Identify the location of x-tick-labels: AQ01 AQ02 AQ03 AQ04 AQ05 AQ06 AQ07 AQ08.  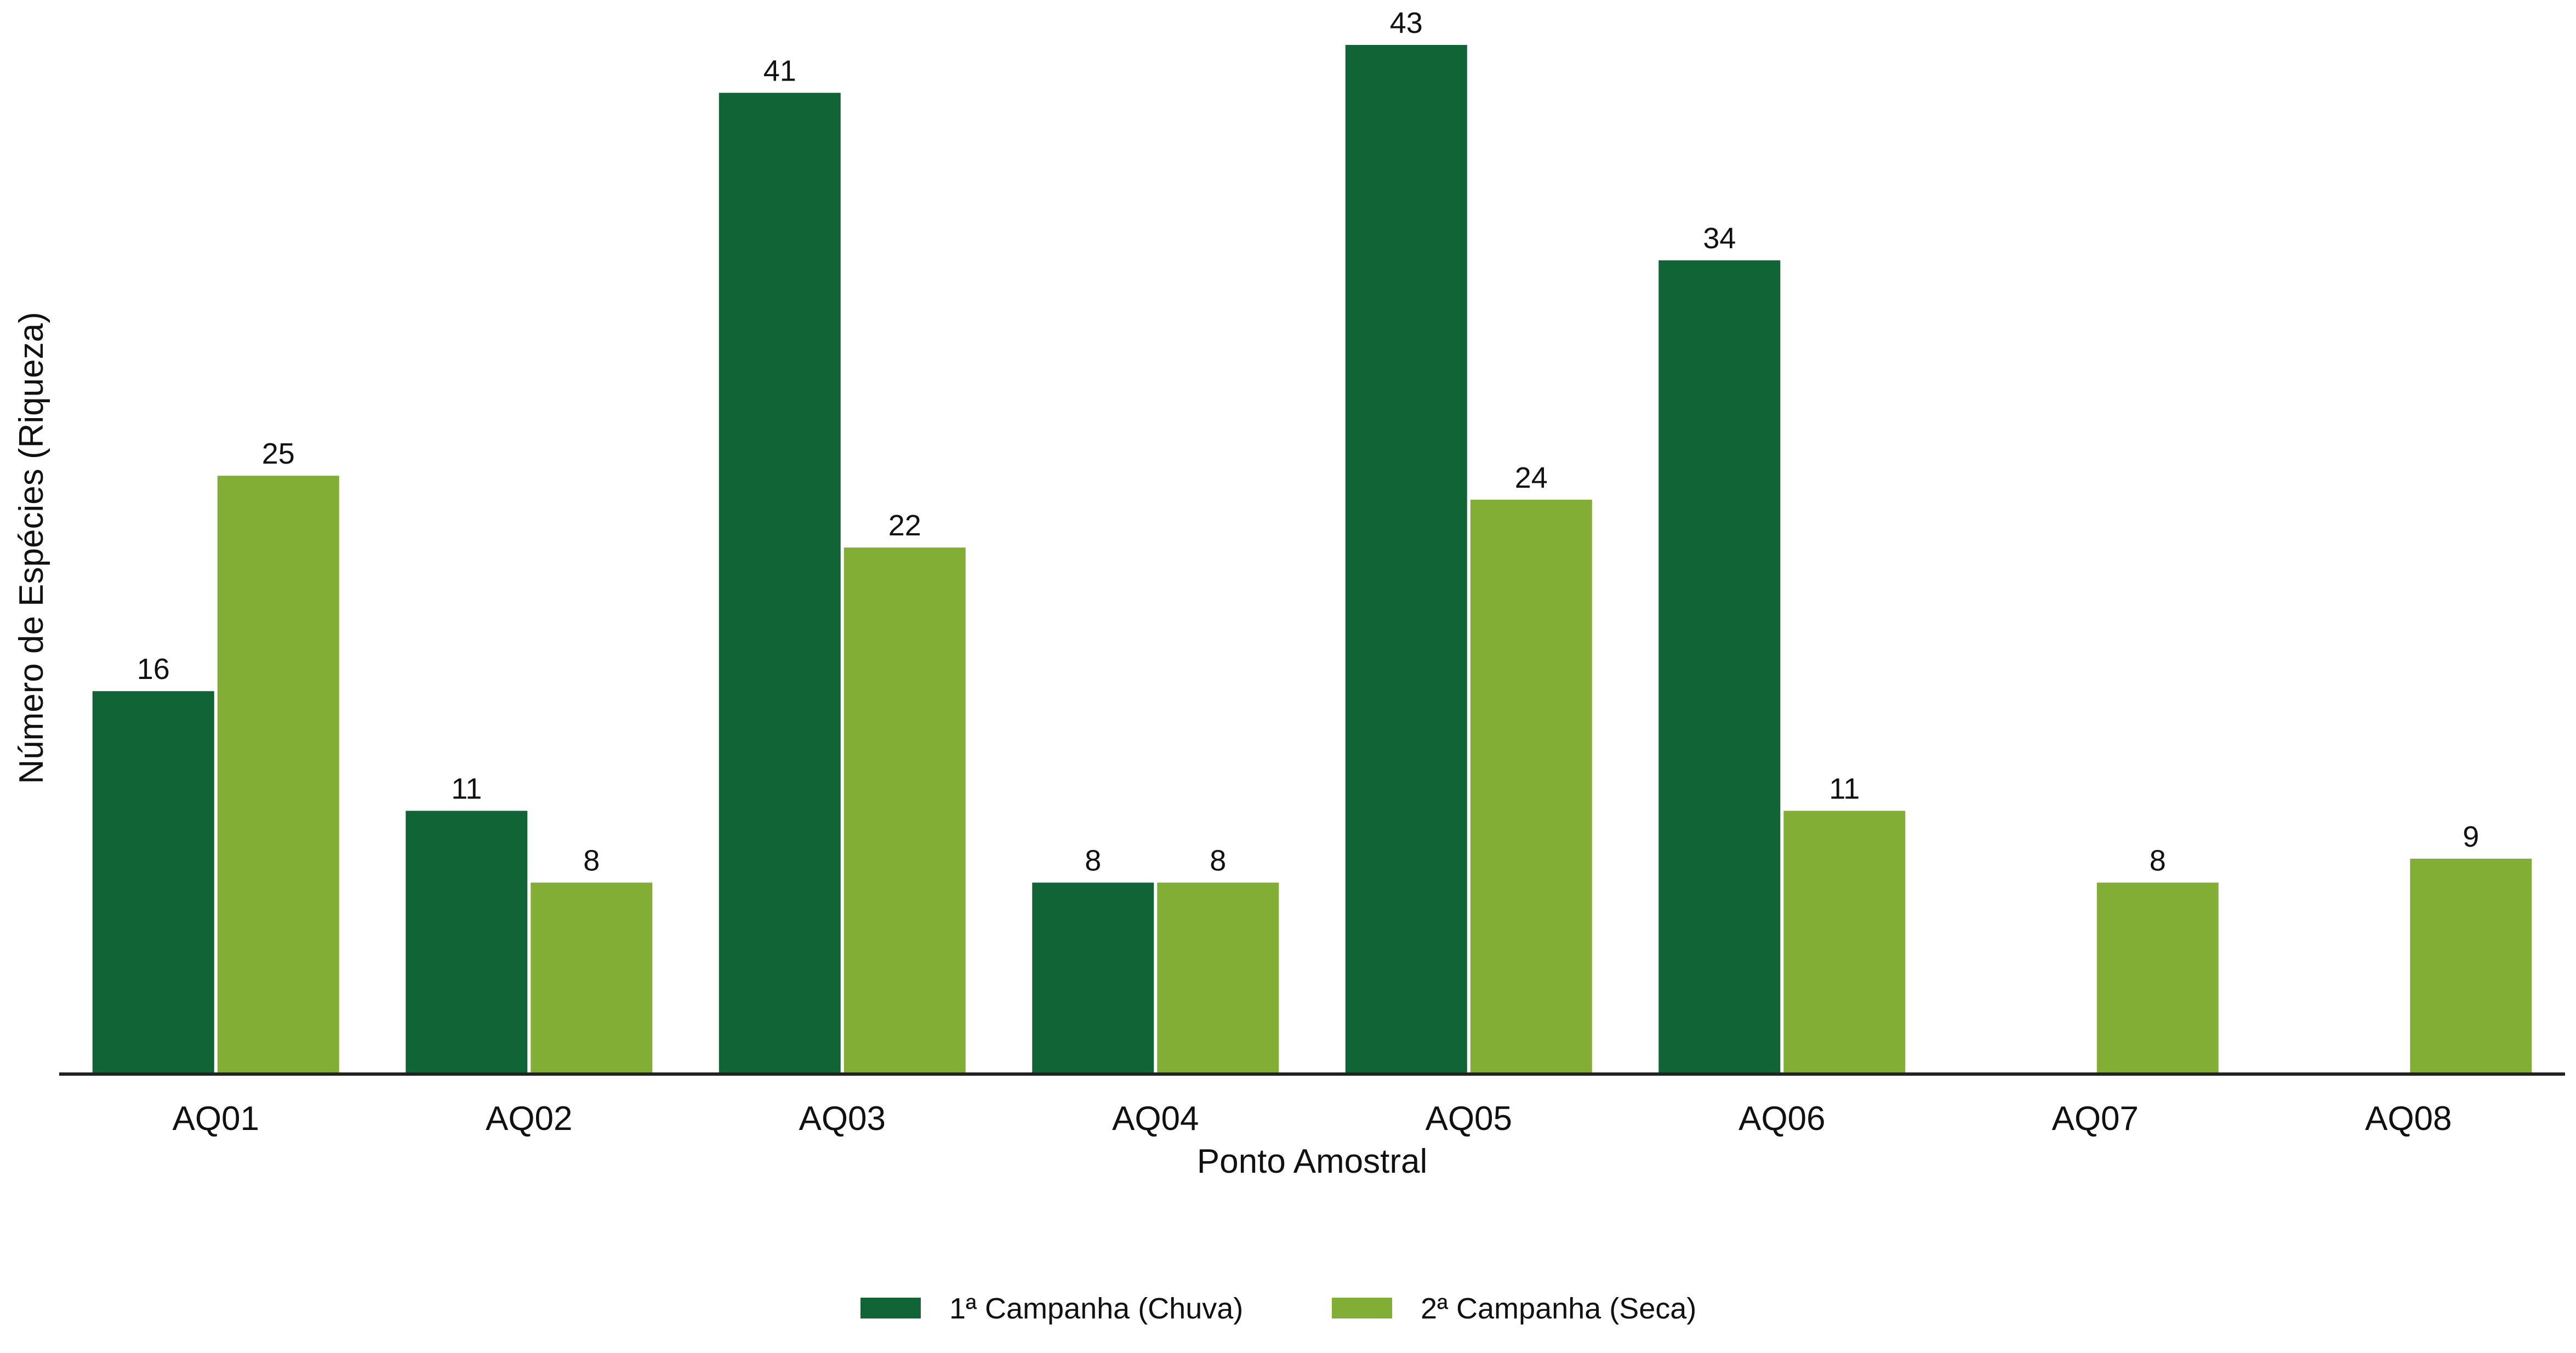
(1312, 1119).